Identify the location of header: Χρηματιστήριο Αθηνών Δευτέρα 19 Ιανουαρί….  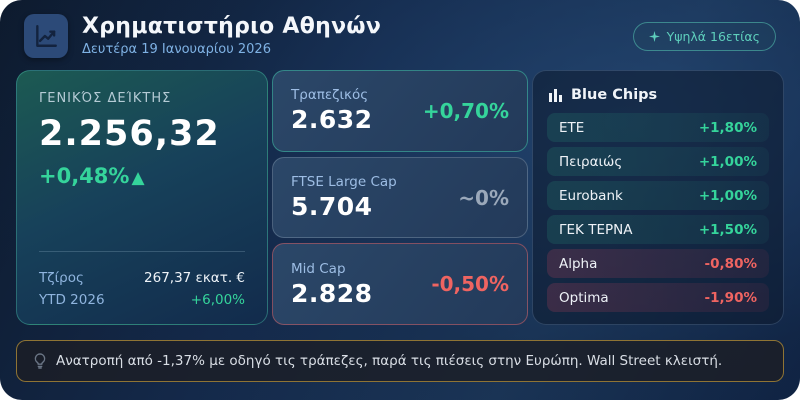
(400, 29).